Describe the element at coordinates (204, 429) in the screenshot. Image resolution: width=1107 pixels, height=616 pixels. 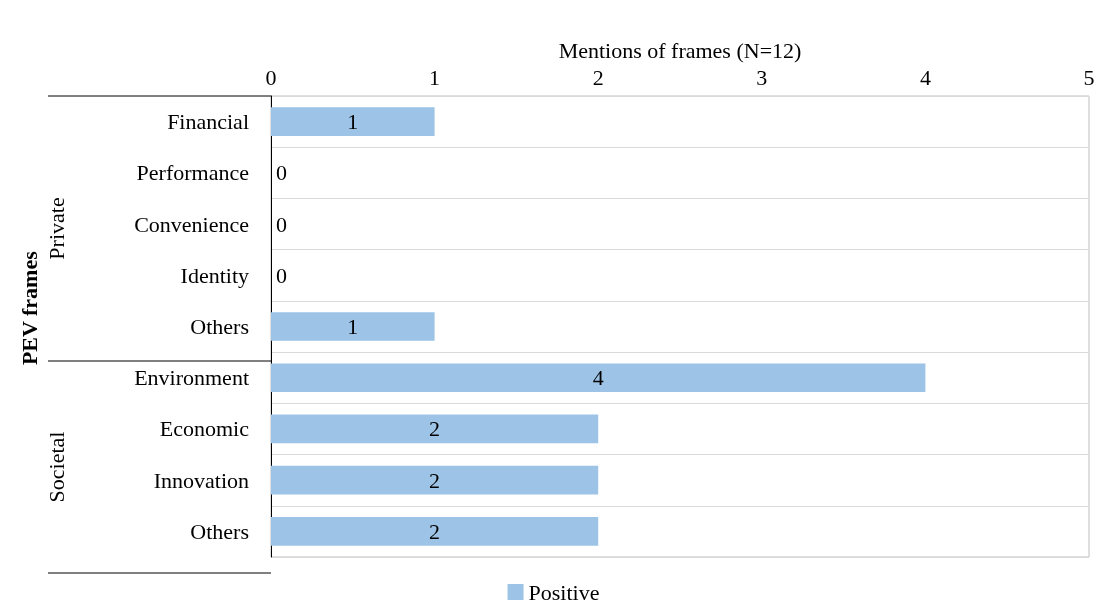
I see `y-tick-label: Economic` at that location.